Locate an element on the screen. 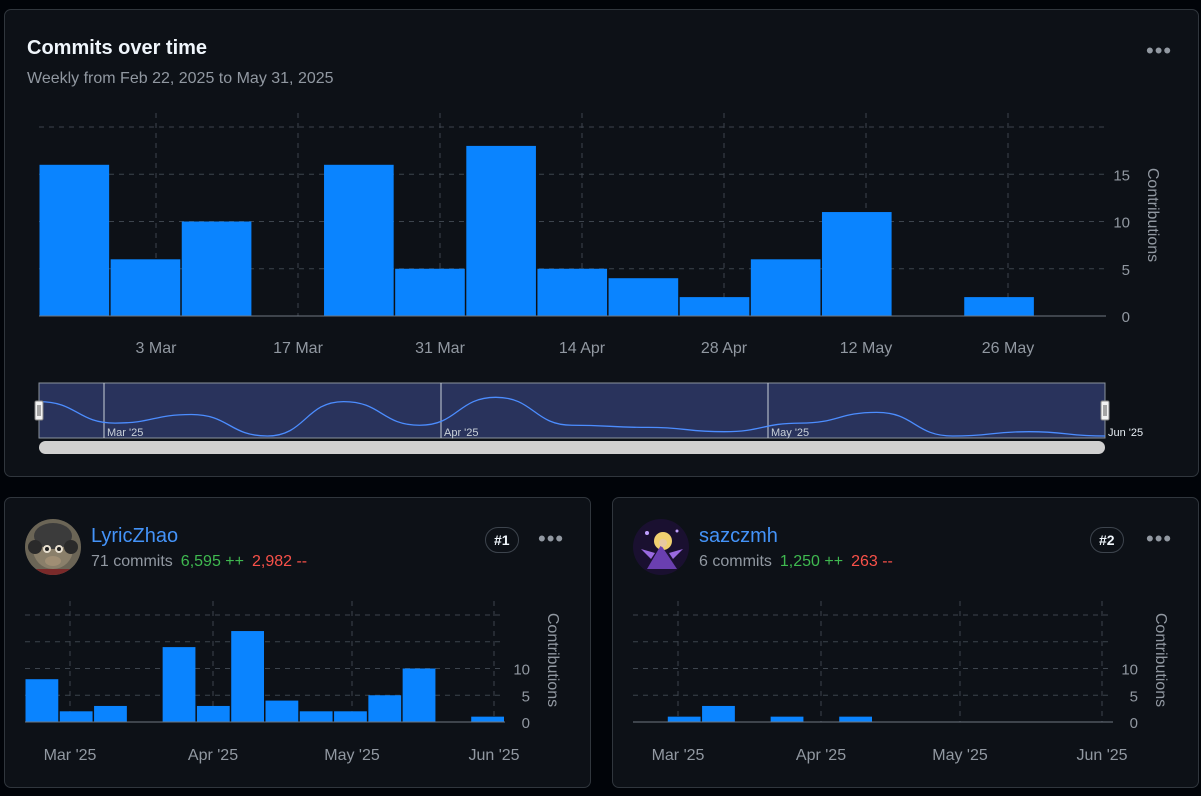 Image resolution: width=1201 pixels, height=796 pixels. rank-badge: #1 is located at coordinates (502, 540).